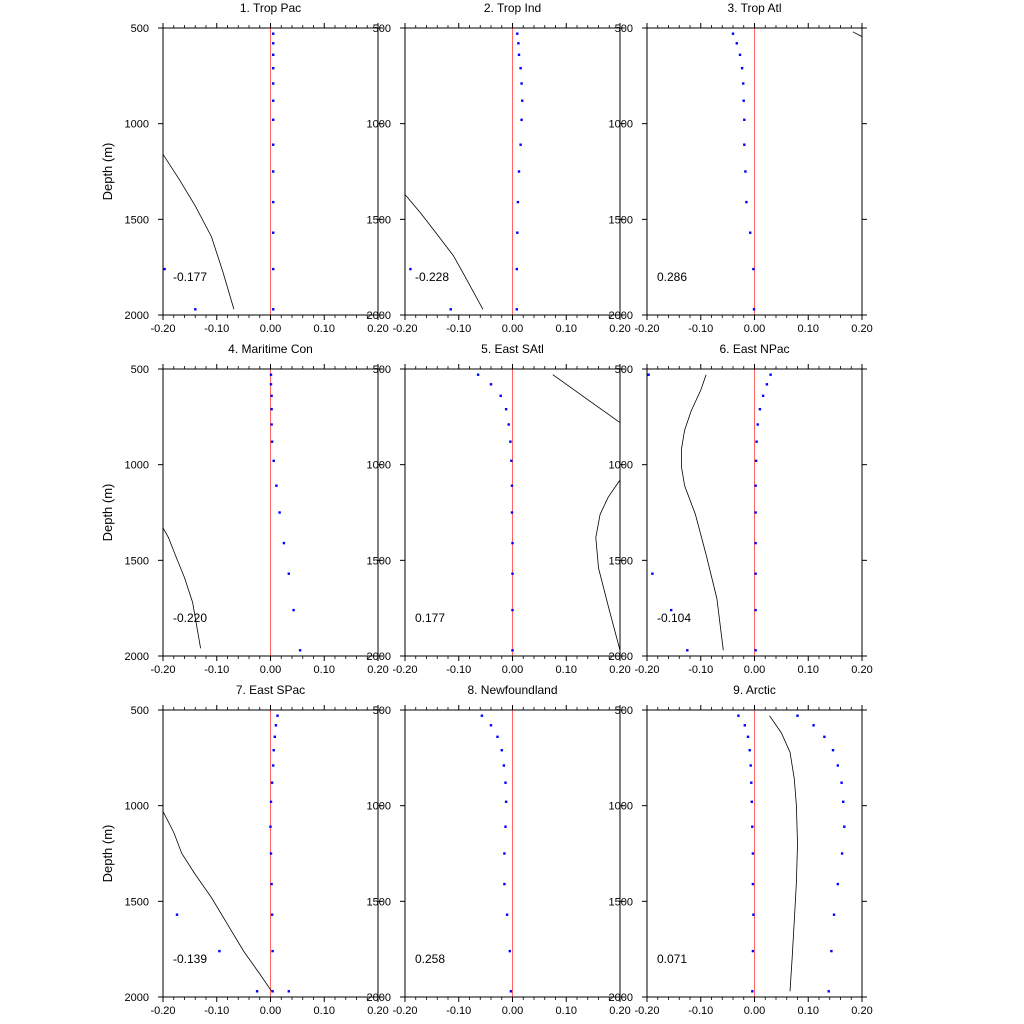 This screenshot has height=1024, width=1024. I want to click on panel-title: 6. East NPac, so click(754, 349).